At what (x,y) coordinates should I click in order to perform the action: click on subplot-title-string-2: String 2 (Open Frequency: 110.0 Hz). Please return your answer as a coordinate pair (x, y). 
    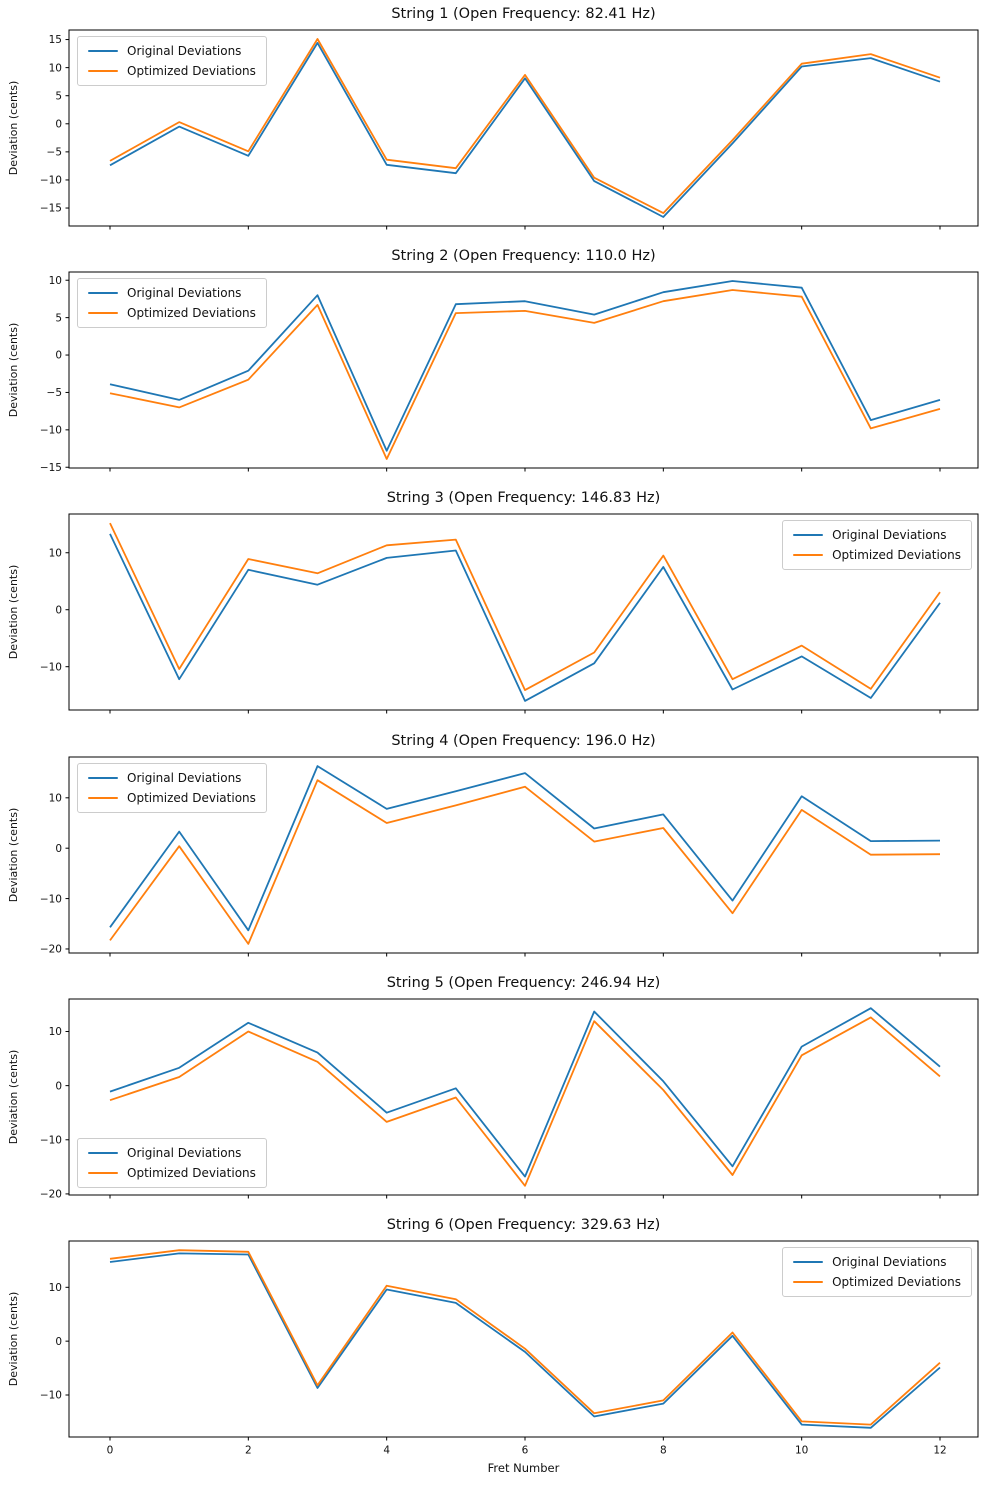
    Looking at the image, I should click on (523, 256).